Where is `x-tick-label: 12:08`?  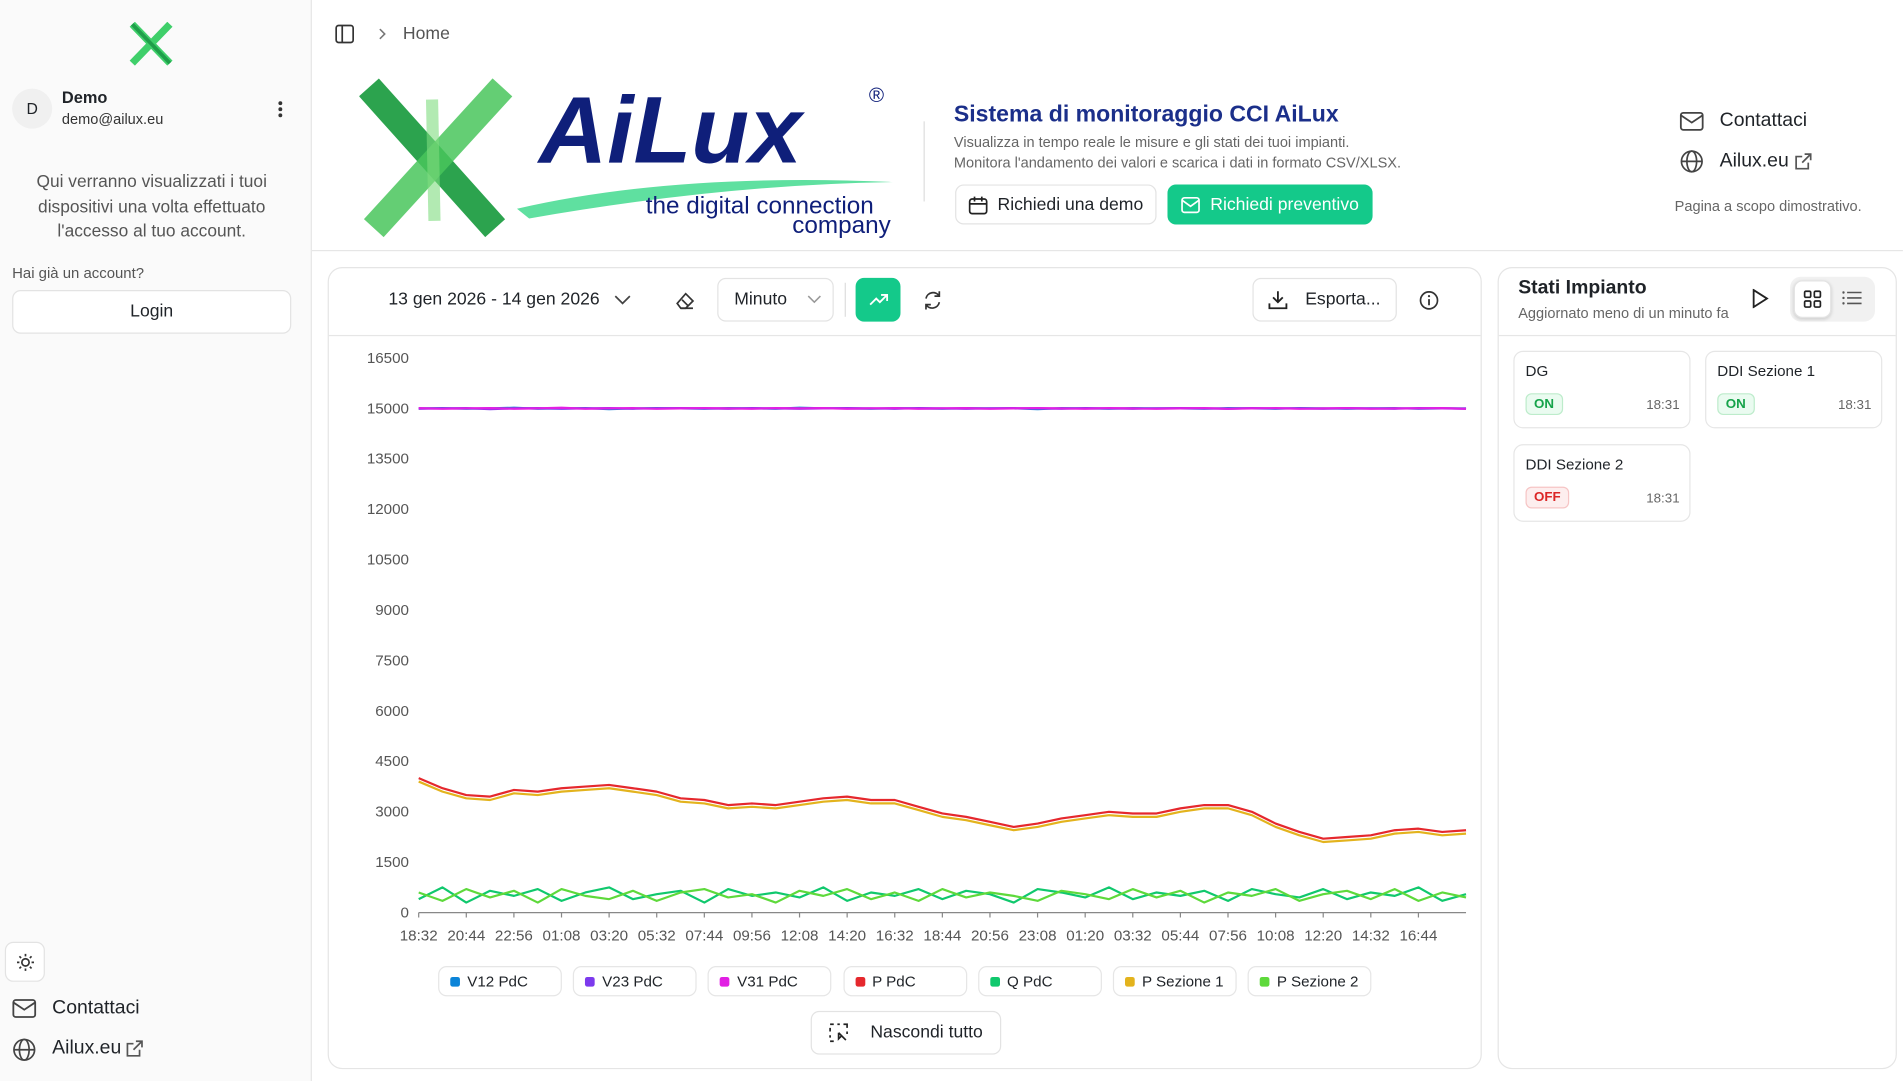
x-tick-label: 12:08 is located at coordinates (800, 936).